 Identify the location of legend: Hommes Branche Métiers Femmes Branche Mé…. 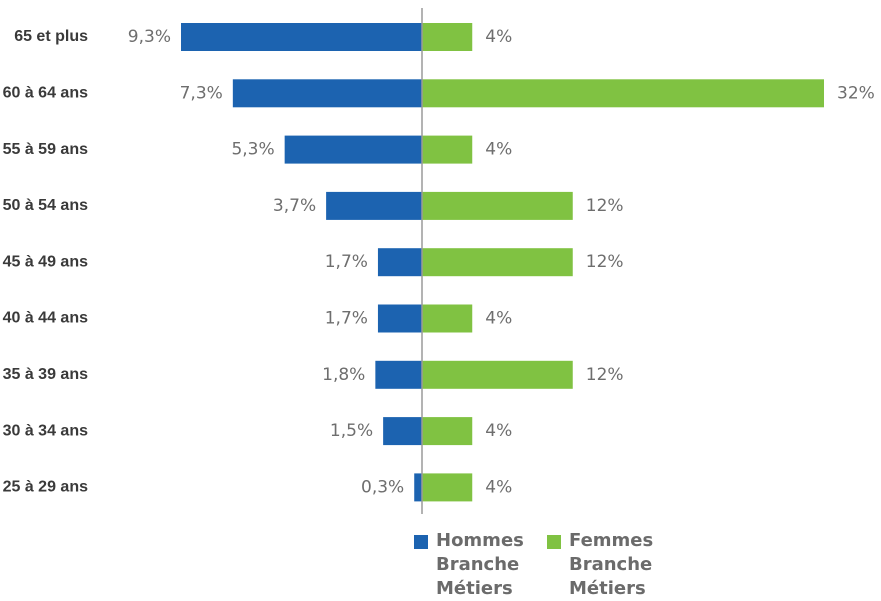
(539, 565).